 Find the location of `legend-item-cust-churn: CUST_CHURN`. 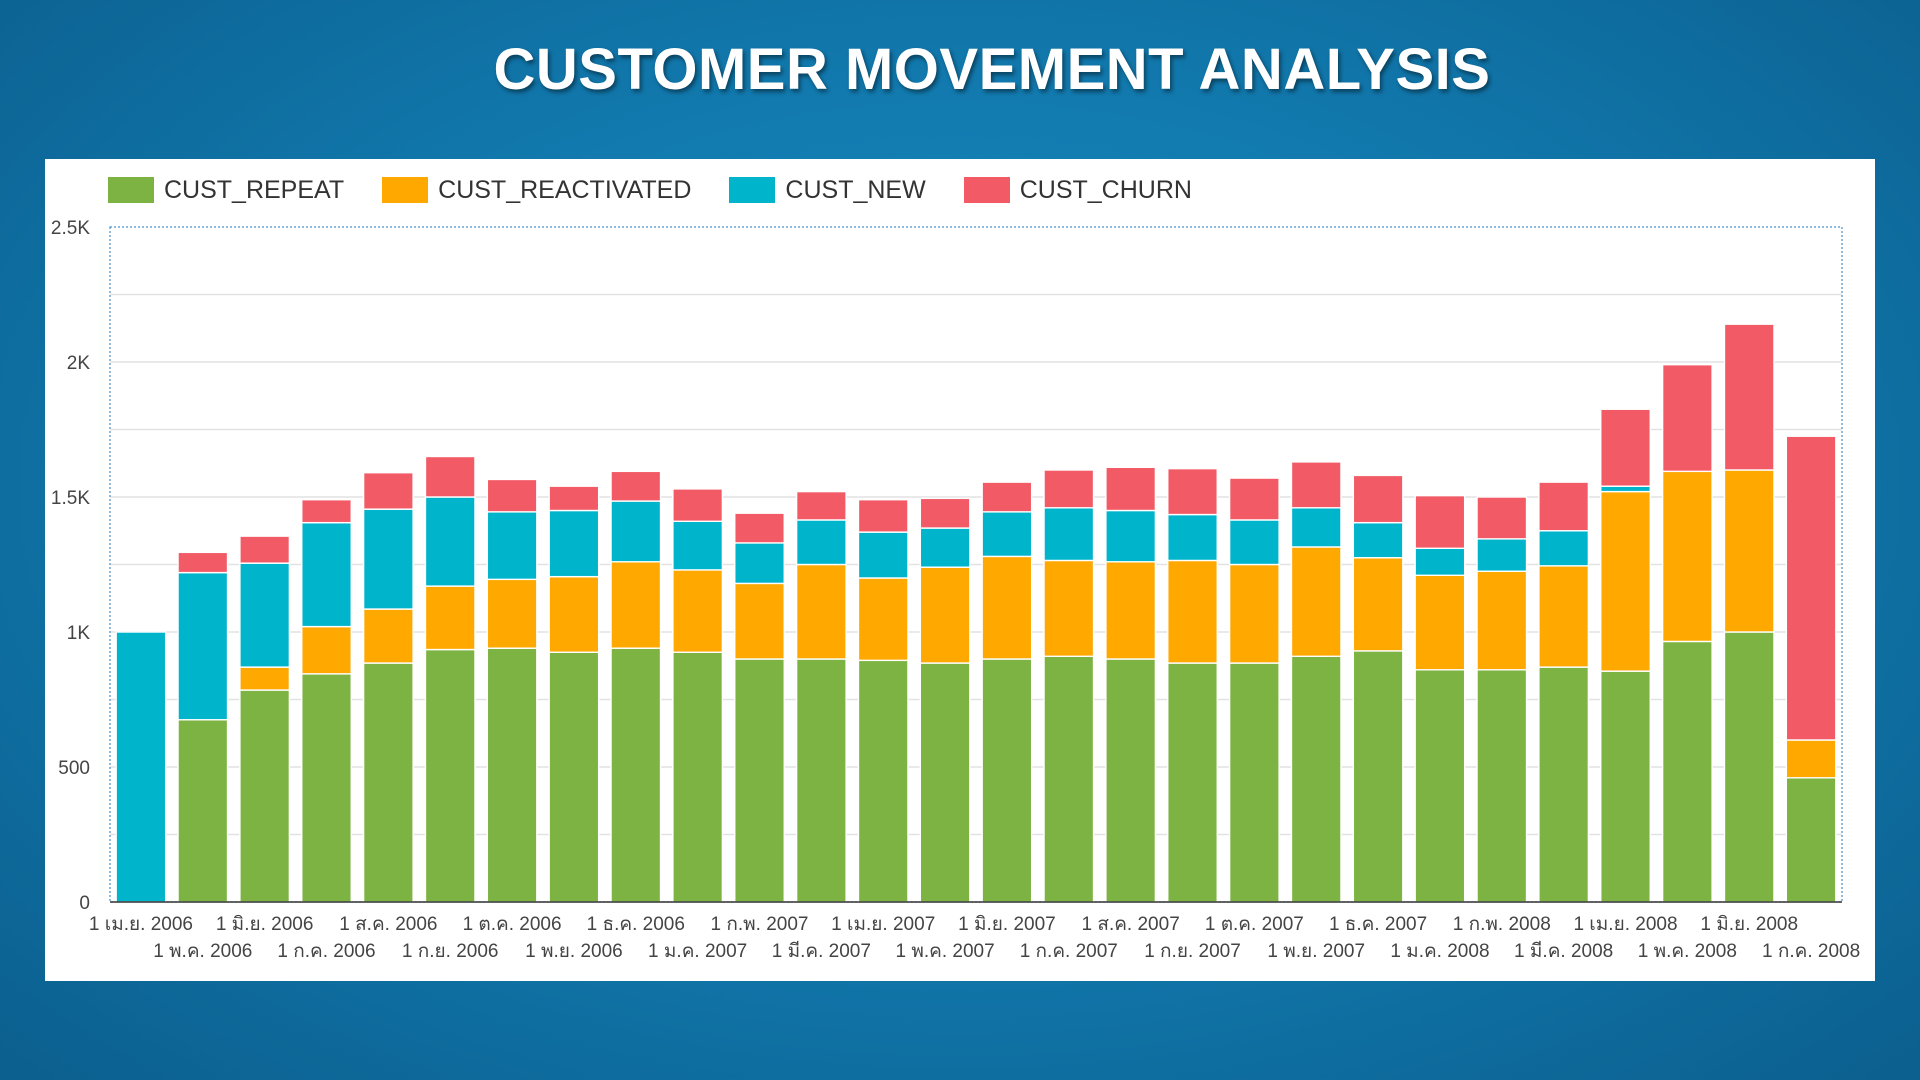

legend-item-cust-churn: CUST_CHURN is located at coordinates (1077, 190).